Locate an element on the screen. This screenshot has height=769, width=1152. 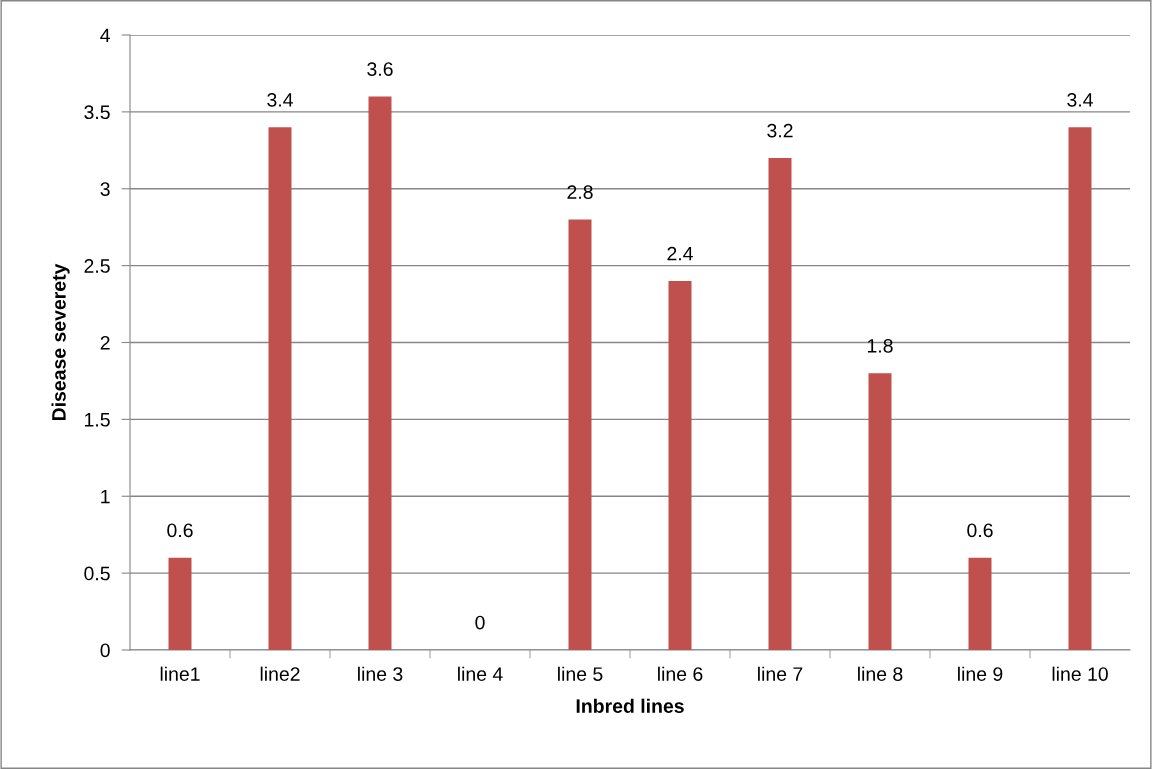
data-label: 2.8 is located at coordinates (580, 192).